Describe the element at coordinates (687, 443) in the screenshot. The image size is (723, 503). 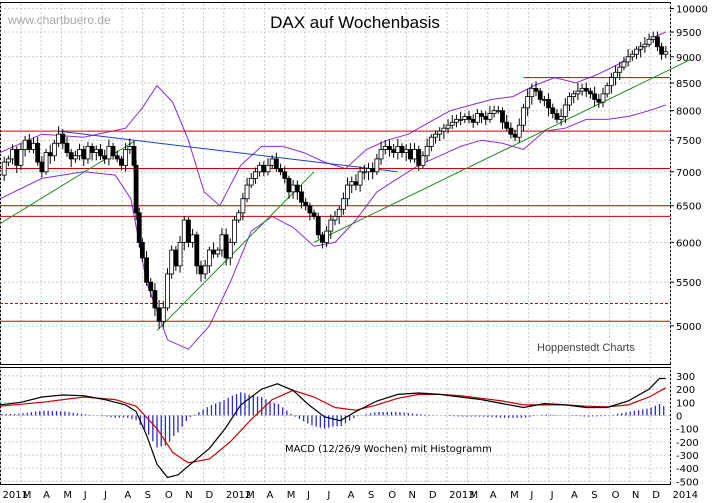
I see `macd-tick-label: -200` at that location.